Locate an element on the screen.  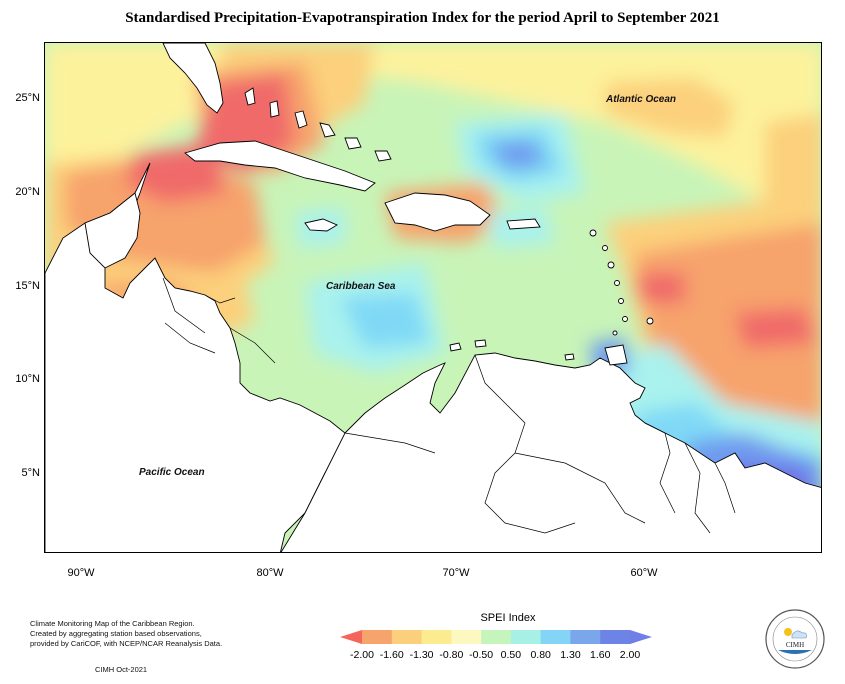
legend-tick-label: -1.60 is located at coordinates (391, 655).